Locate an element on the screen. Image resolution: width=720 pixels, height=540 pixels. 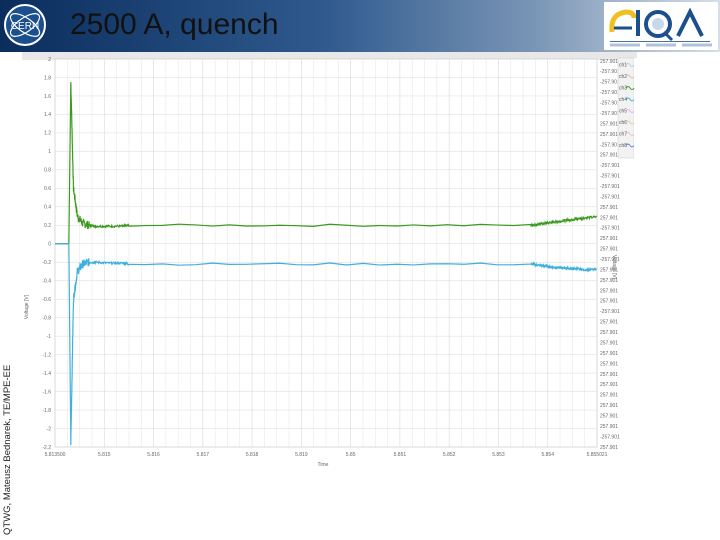
x-tick-label: 5.853 is located at coordinates (498, 455).